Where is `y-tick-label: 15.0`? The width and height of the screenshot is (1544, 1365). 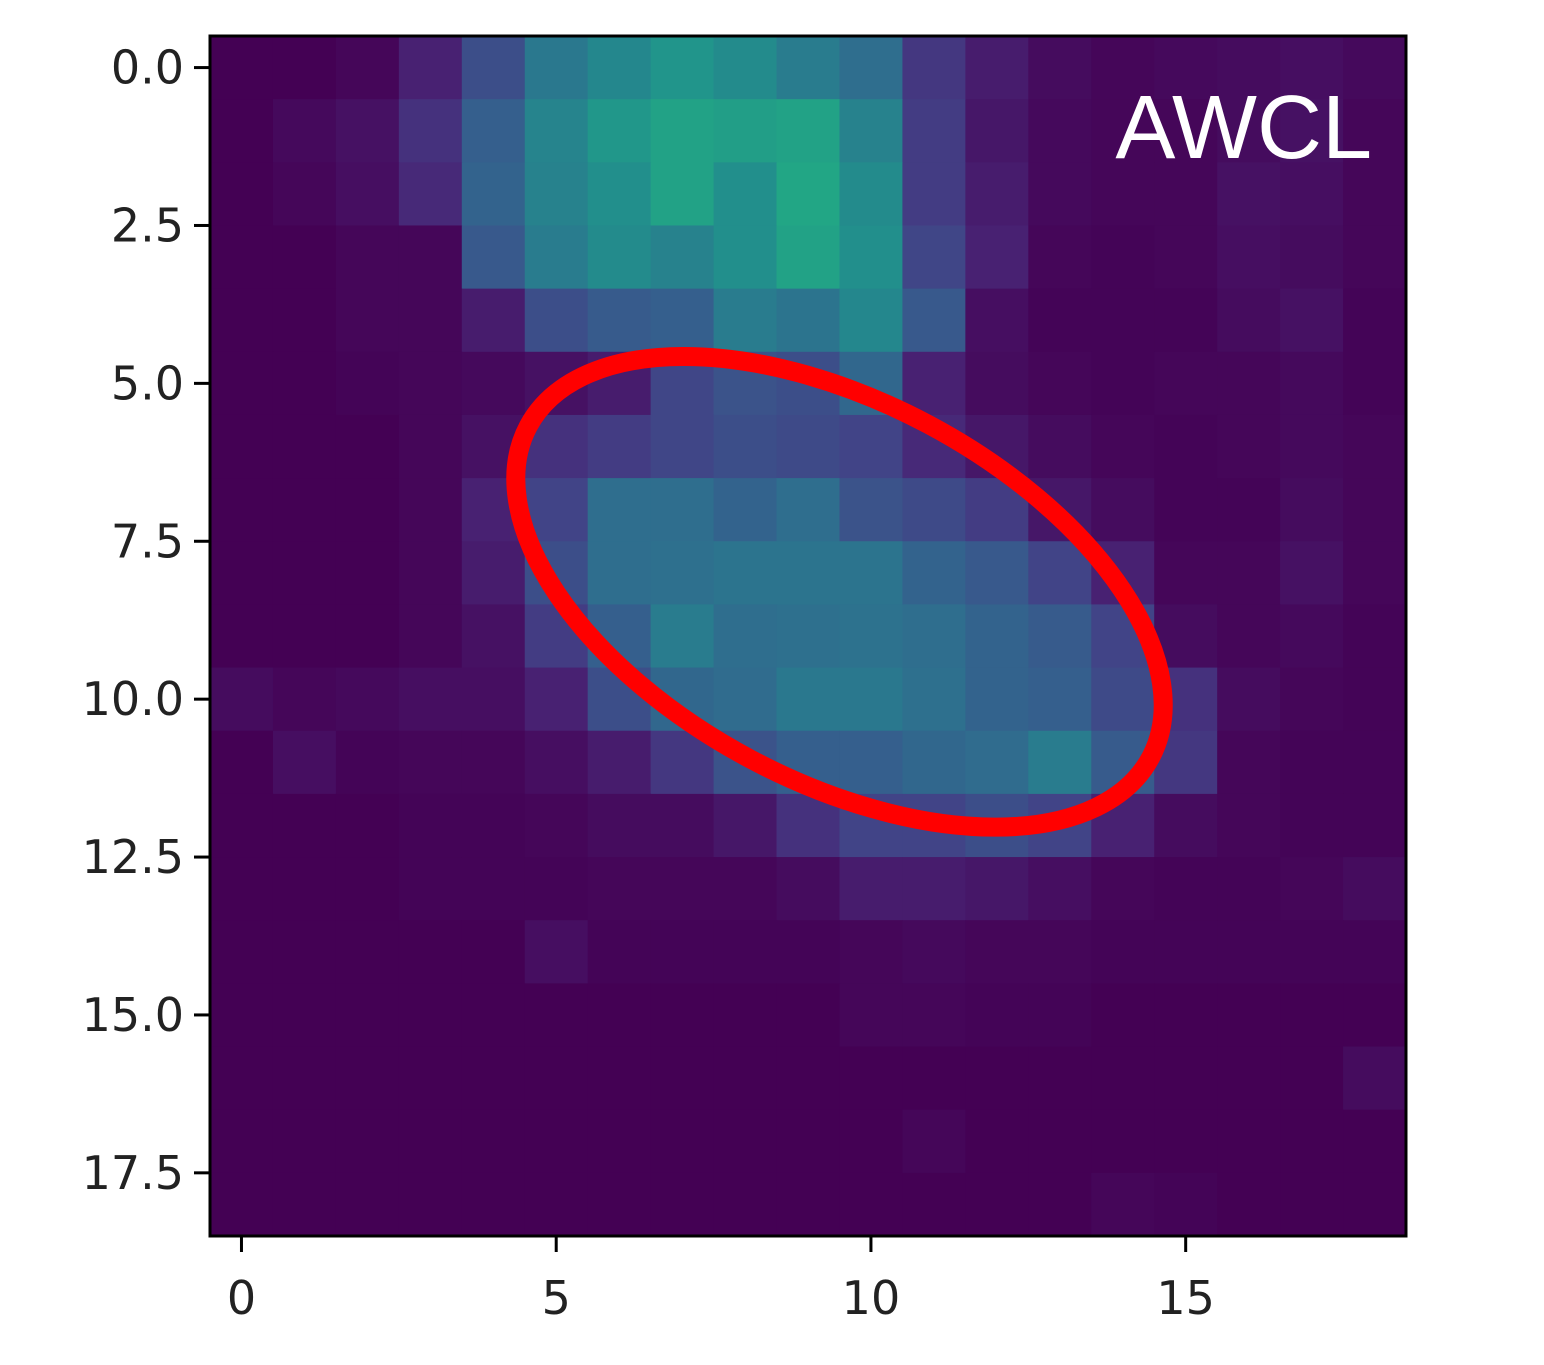 y-tick-label: 15.0 is located at coordinates (133, 1015).